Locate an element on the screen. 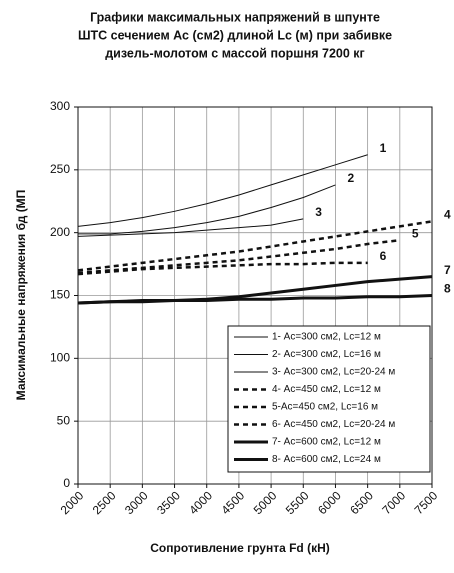 This screenshot has width=454, height=573. line-label: 4 is located at coordinates (447, 215).